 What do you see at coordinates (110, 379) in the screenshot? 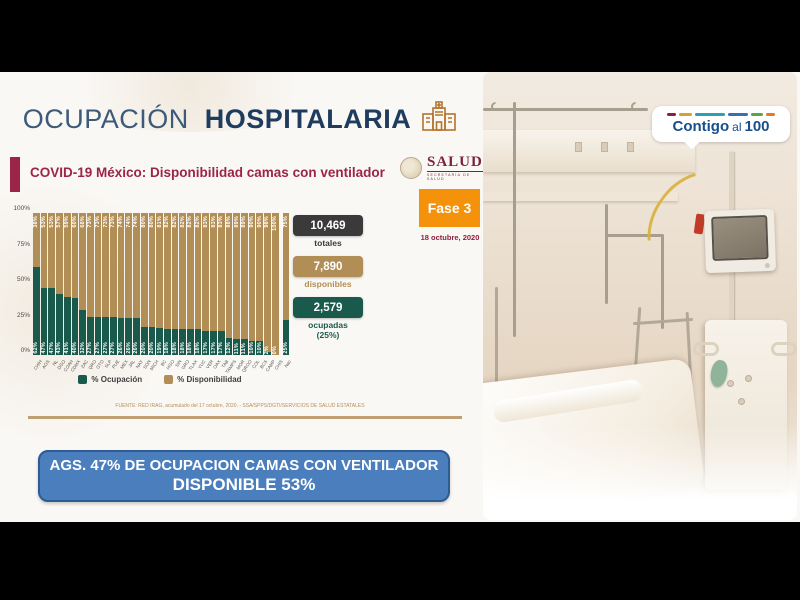
I see `legend-ocupacion: % Ocupación` at bounding box center [110, 379].